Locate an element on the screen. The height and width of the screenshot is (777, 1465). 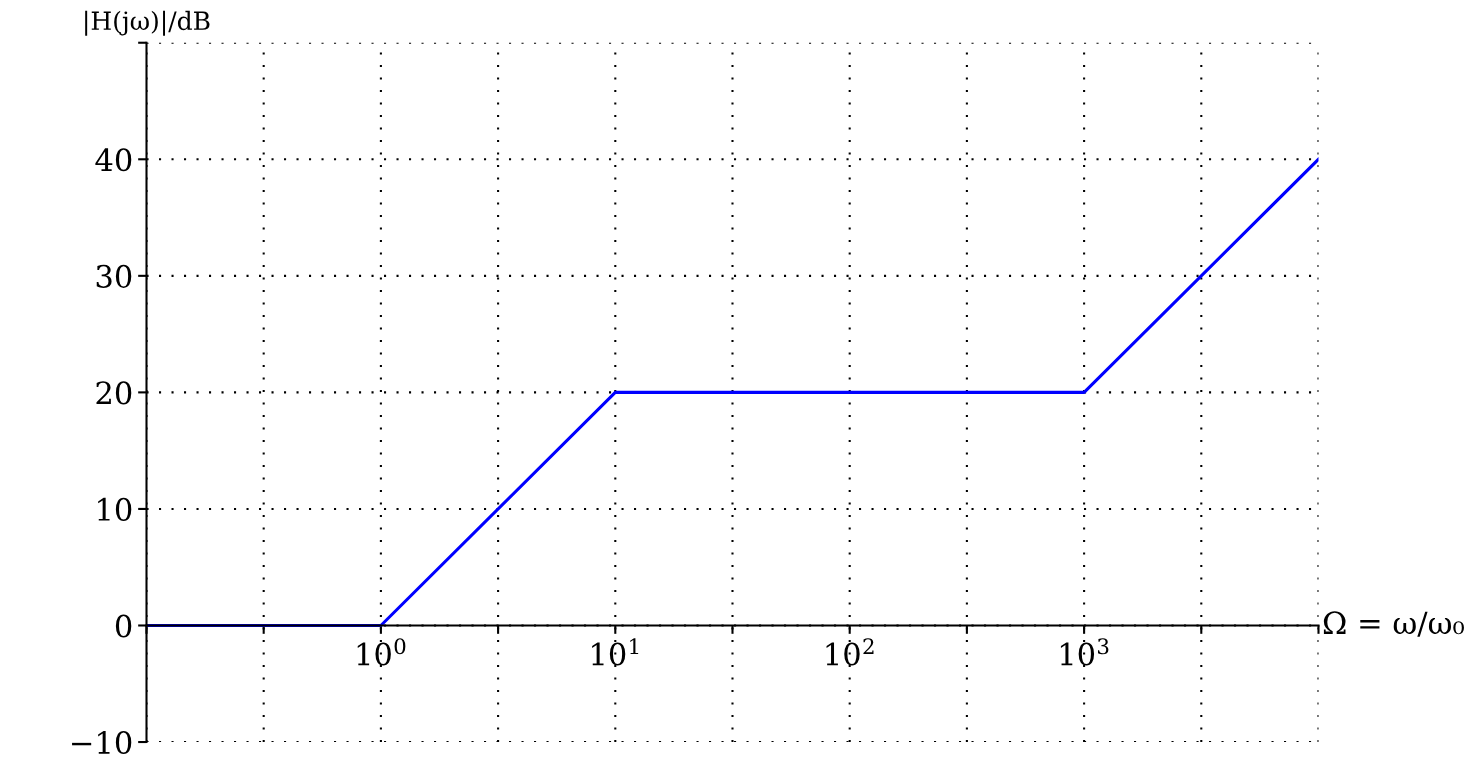
x-tick-label: 10$^{0}$ is located at coordinates (381, 652).